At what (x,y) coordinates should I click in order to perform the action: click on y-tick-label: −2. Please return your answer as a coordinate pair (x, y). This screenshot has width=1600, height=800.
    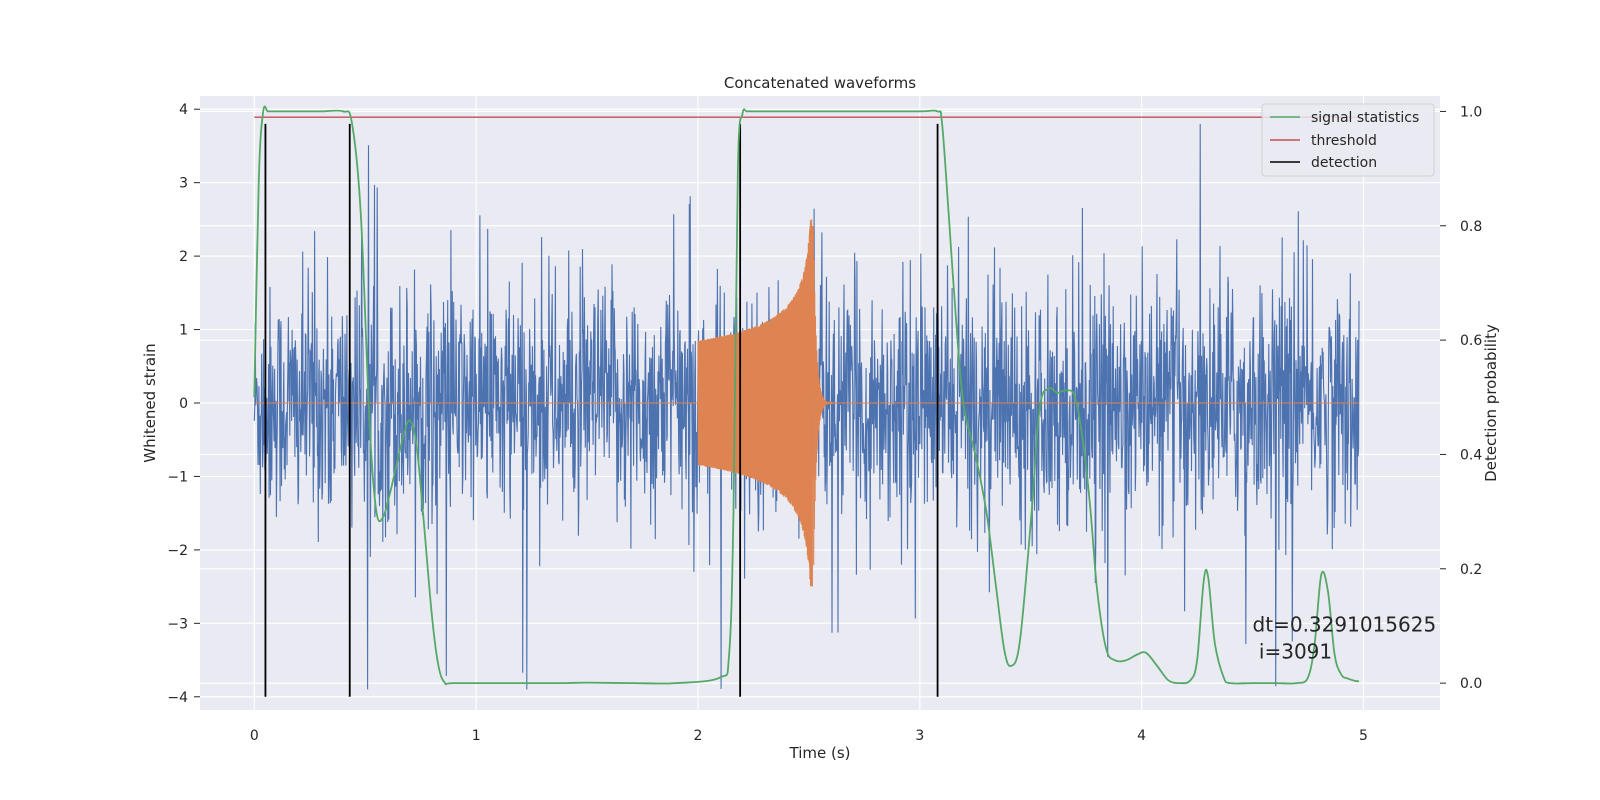
    Looking at the image, I should click on (177, 551).